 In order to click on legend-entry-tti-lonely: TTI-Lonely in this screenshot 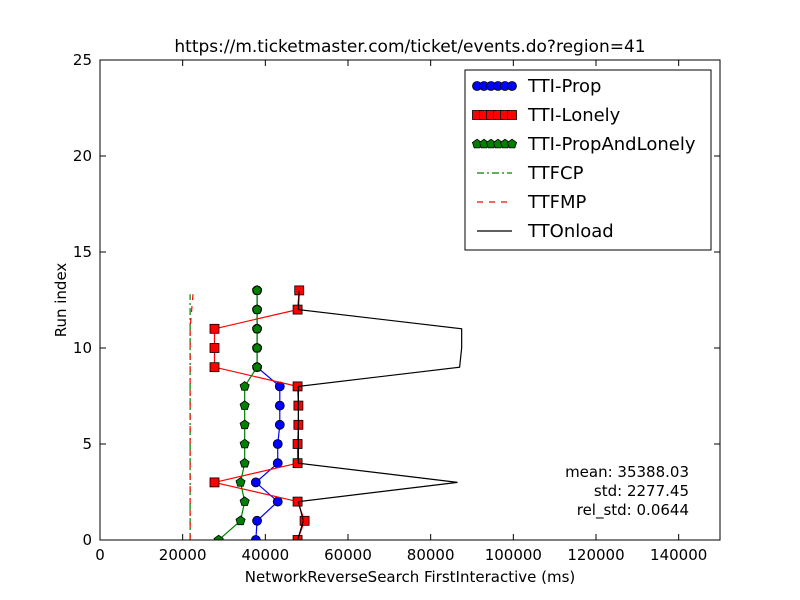, I will do `click(546, 115)`.